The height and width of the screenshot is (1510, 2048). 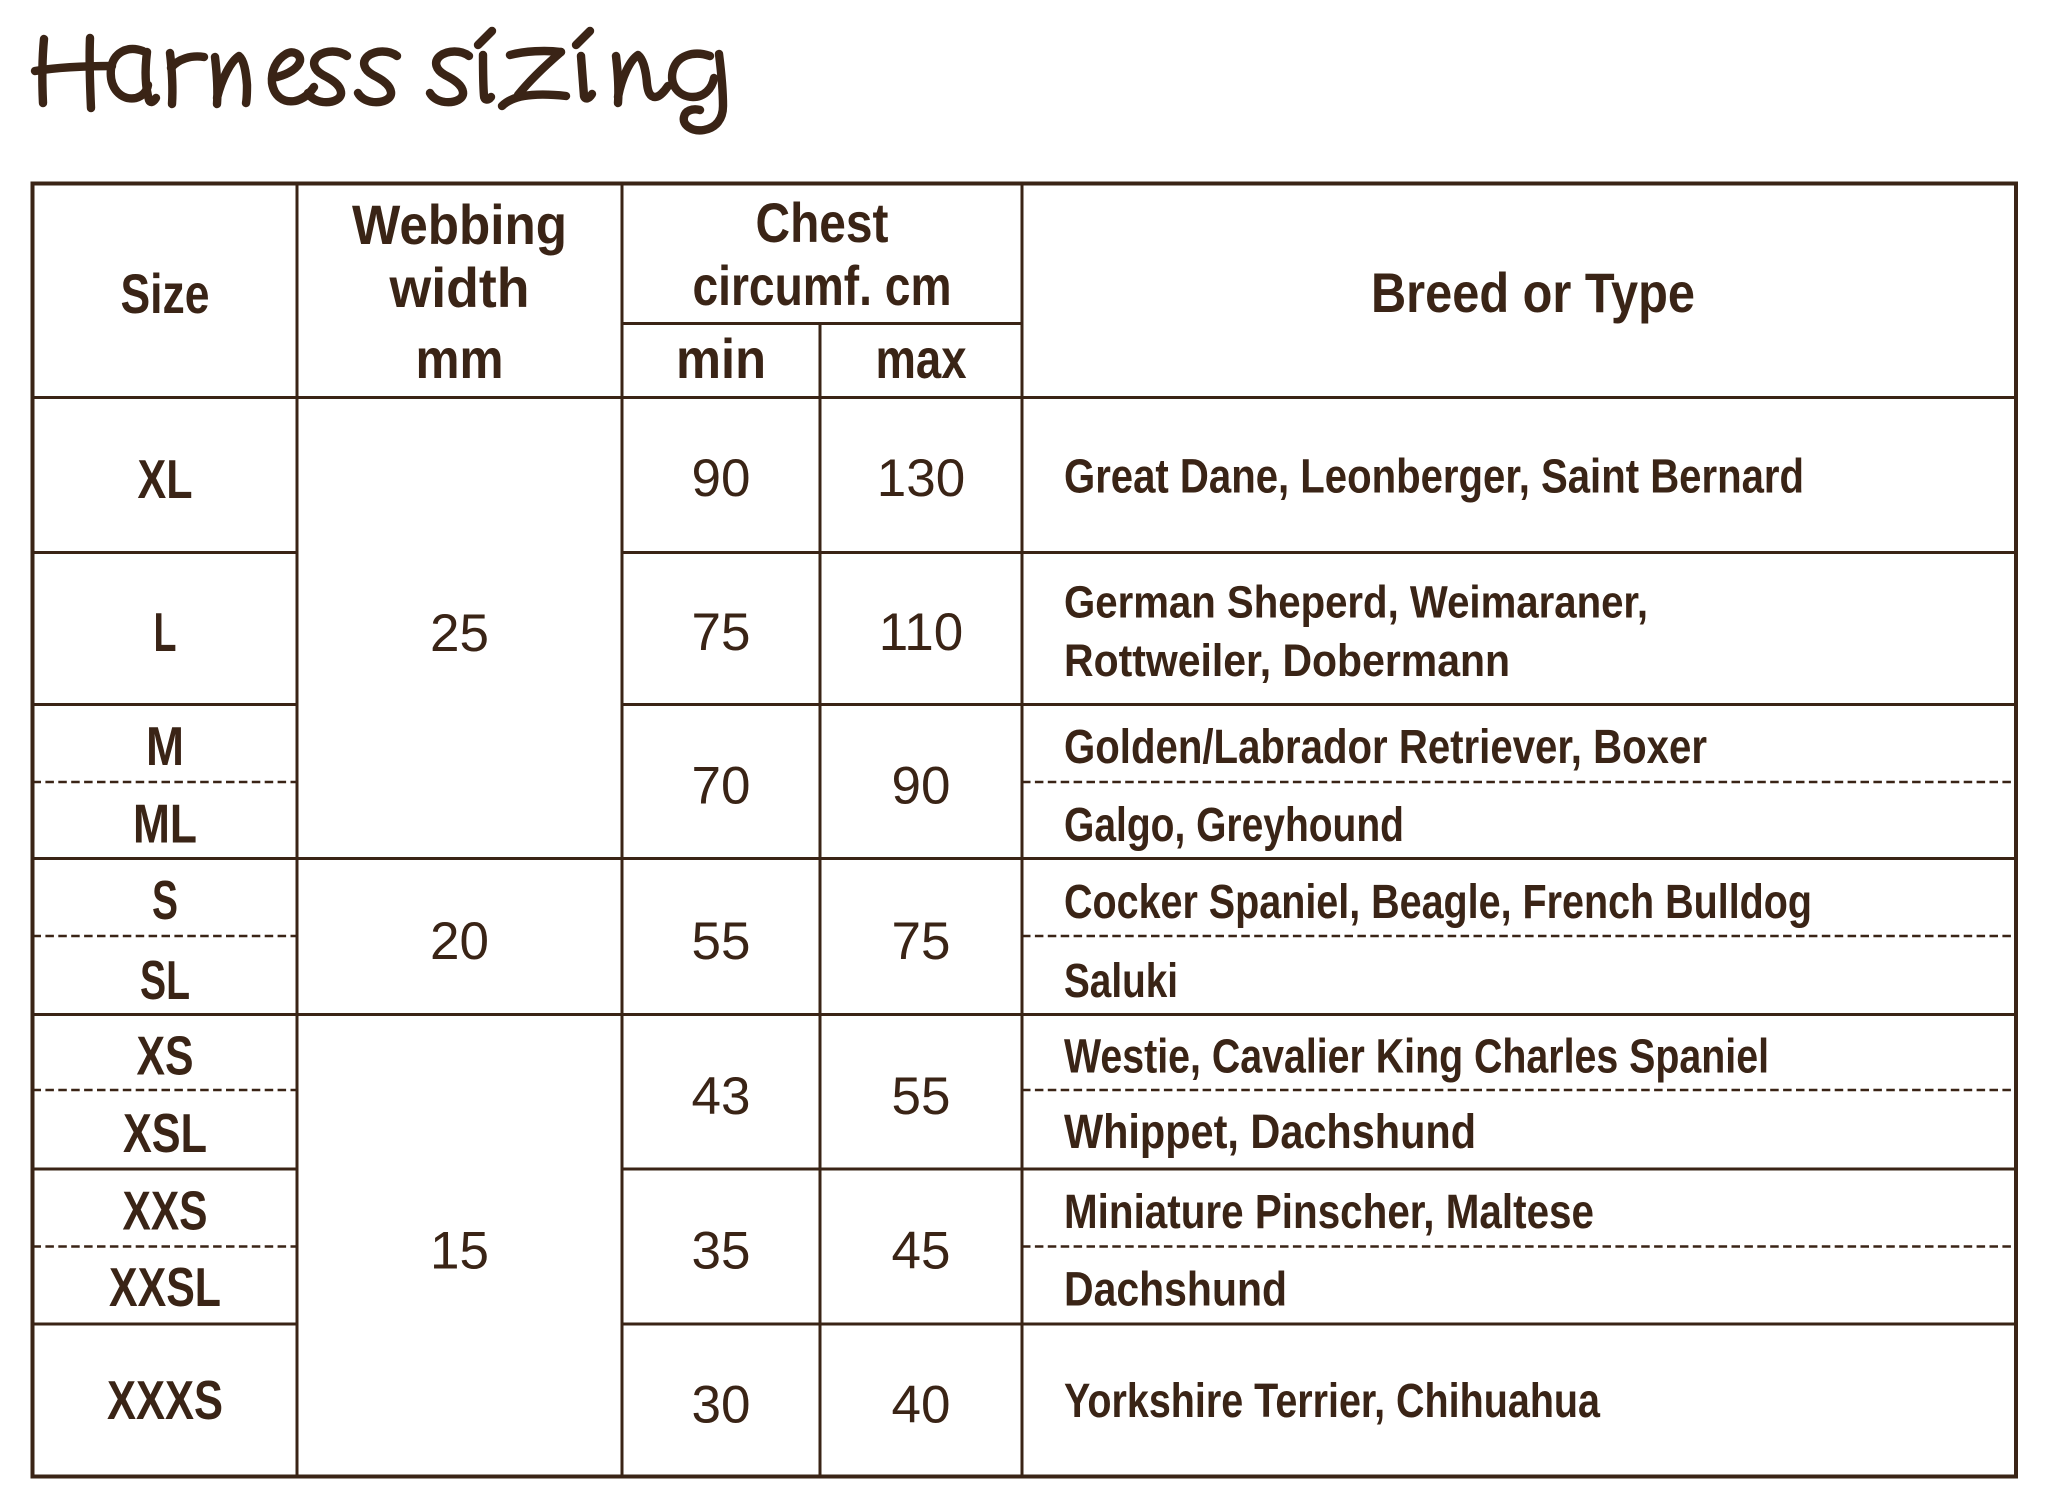 What do you see at coordinates (459, 1251) in the screenshot?
I see `svg-text: 15` at bounding box center [459, 1251].